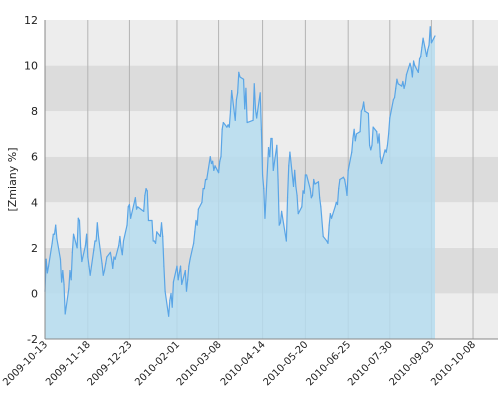 Image resolution: width=500 pixels, height=400 pixels. What do you see at coordinates (110, 363) in the screenshot?
I see `x-tick-label: 2009-12-23` at bounding box center [110, 363].